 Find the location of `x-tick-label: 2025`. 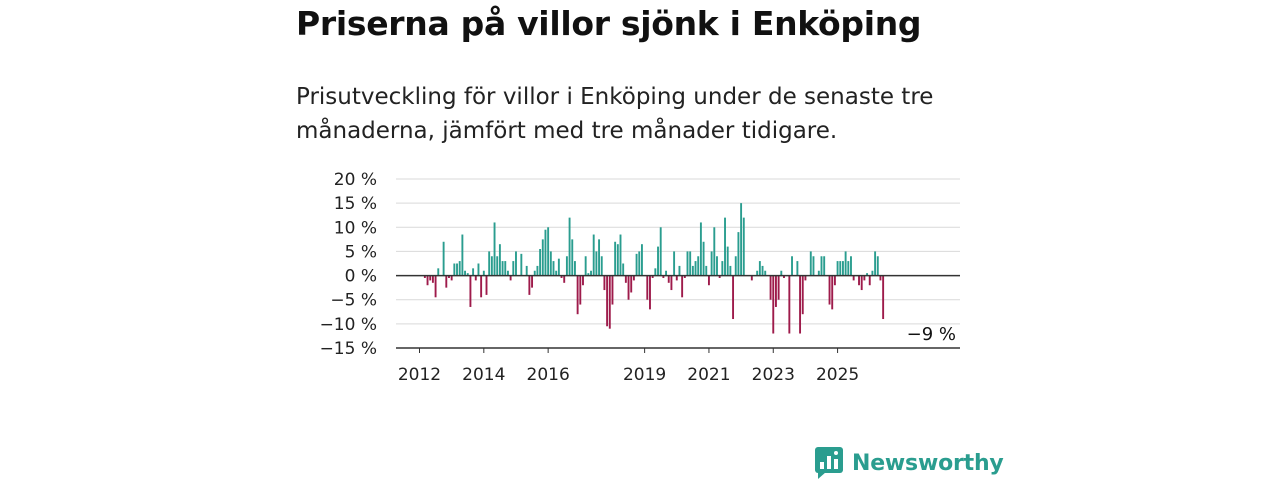

x-tick-label: 2025 is located at coordinates (837, 375).